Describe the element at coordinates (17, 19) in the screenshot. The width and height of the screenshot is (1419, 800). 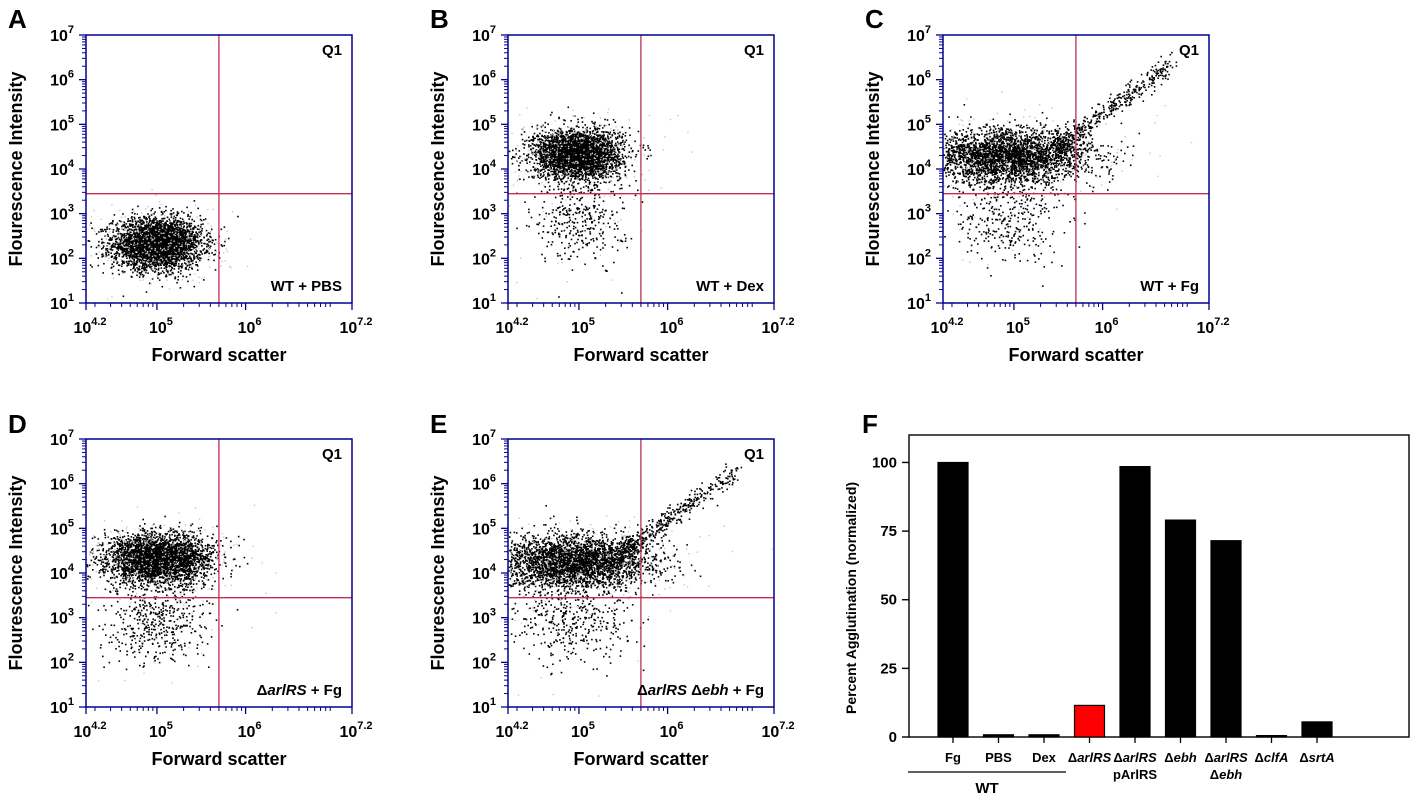
I see `panel-letter: A` at that location.